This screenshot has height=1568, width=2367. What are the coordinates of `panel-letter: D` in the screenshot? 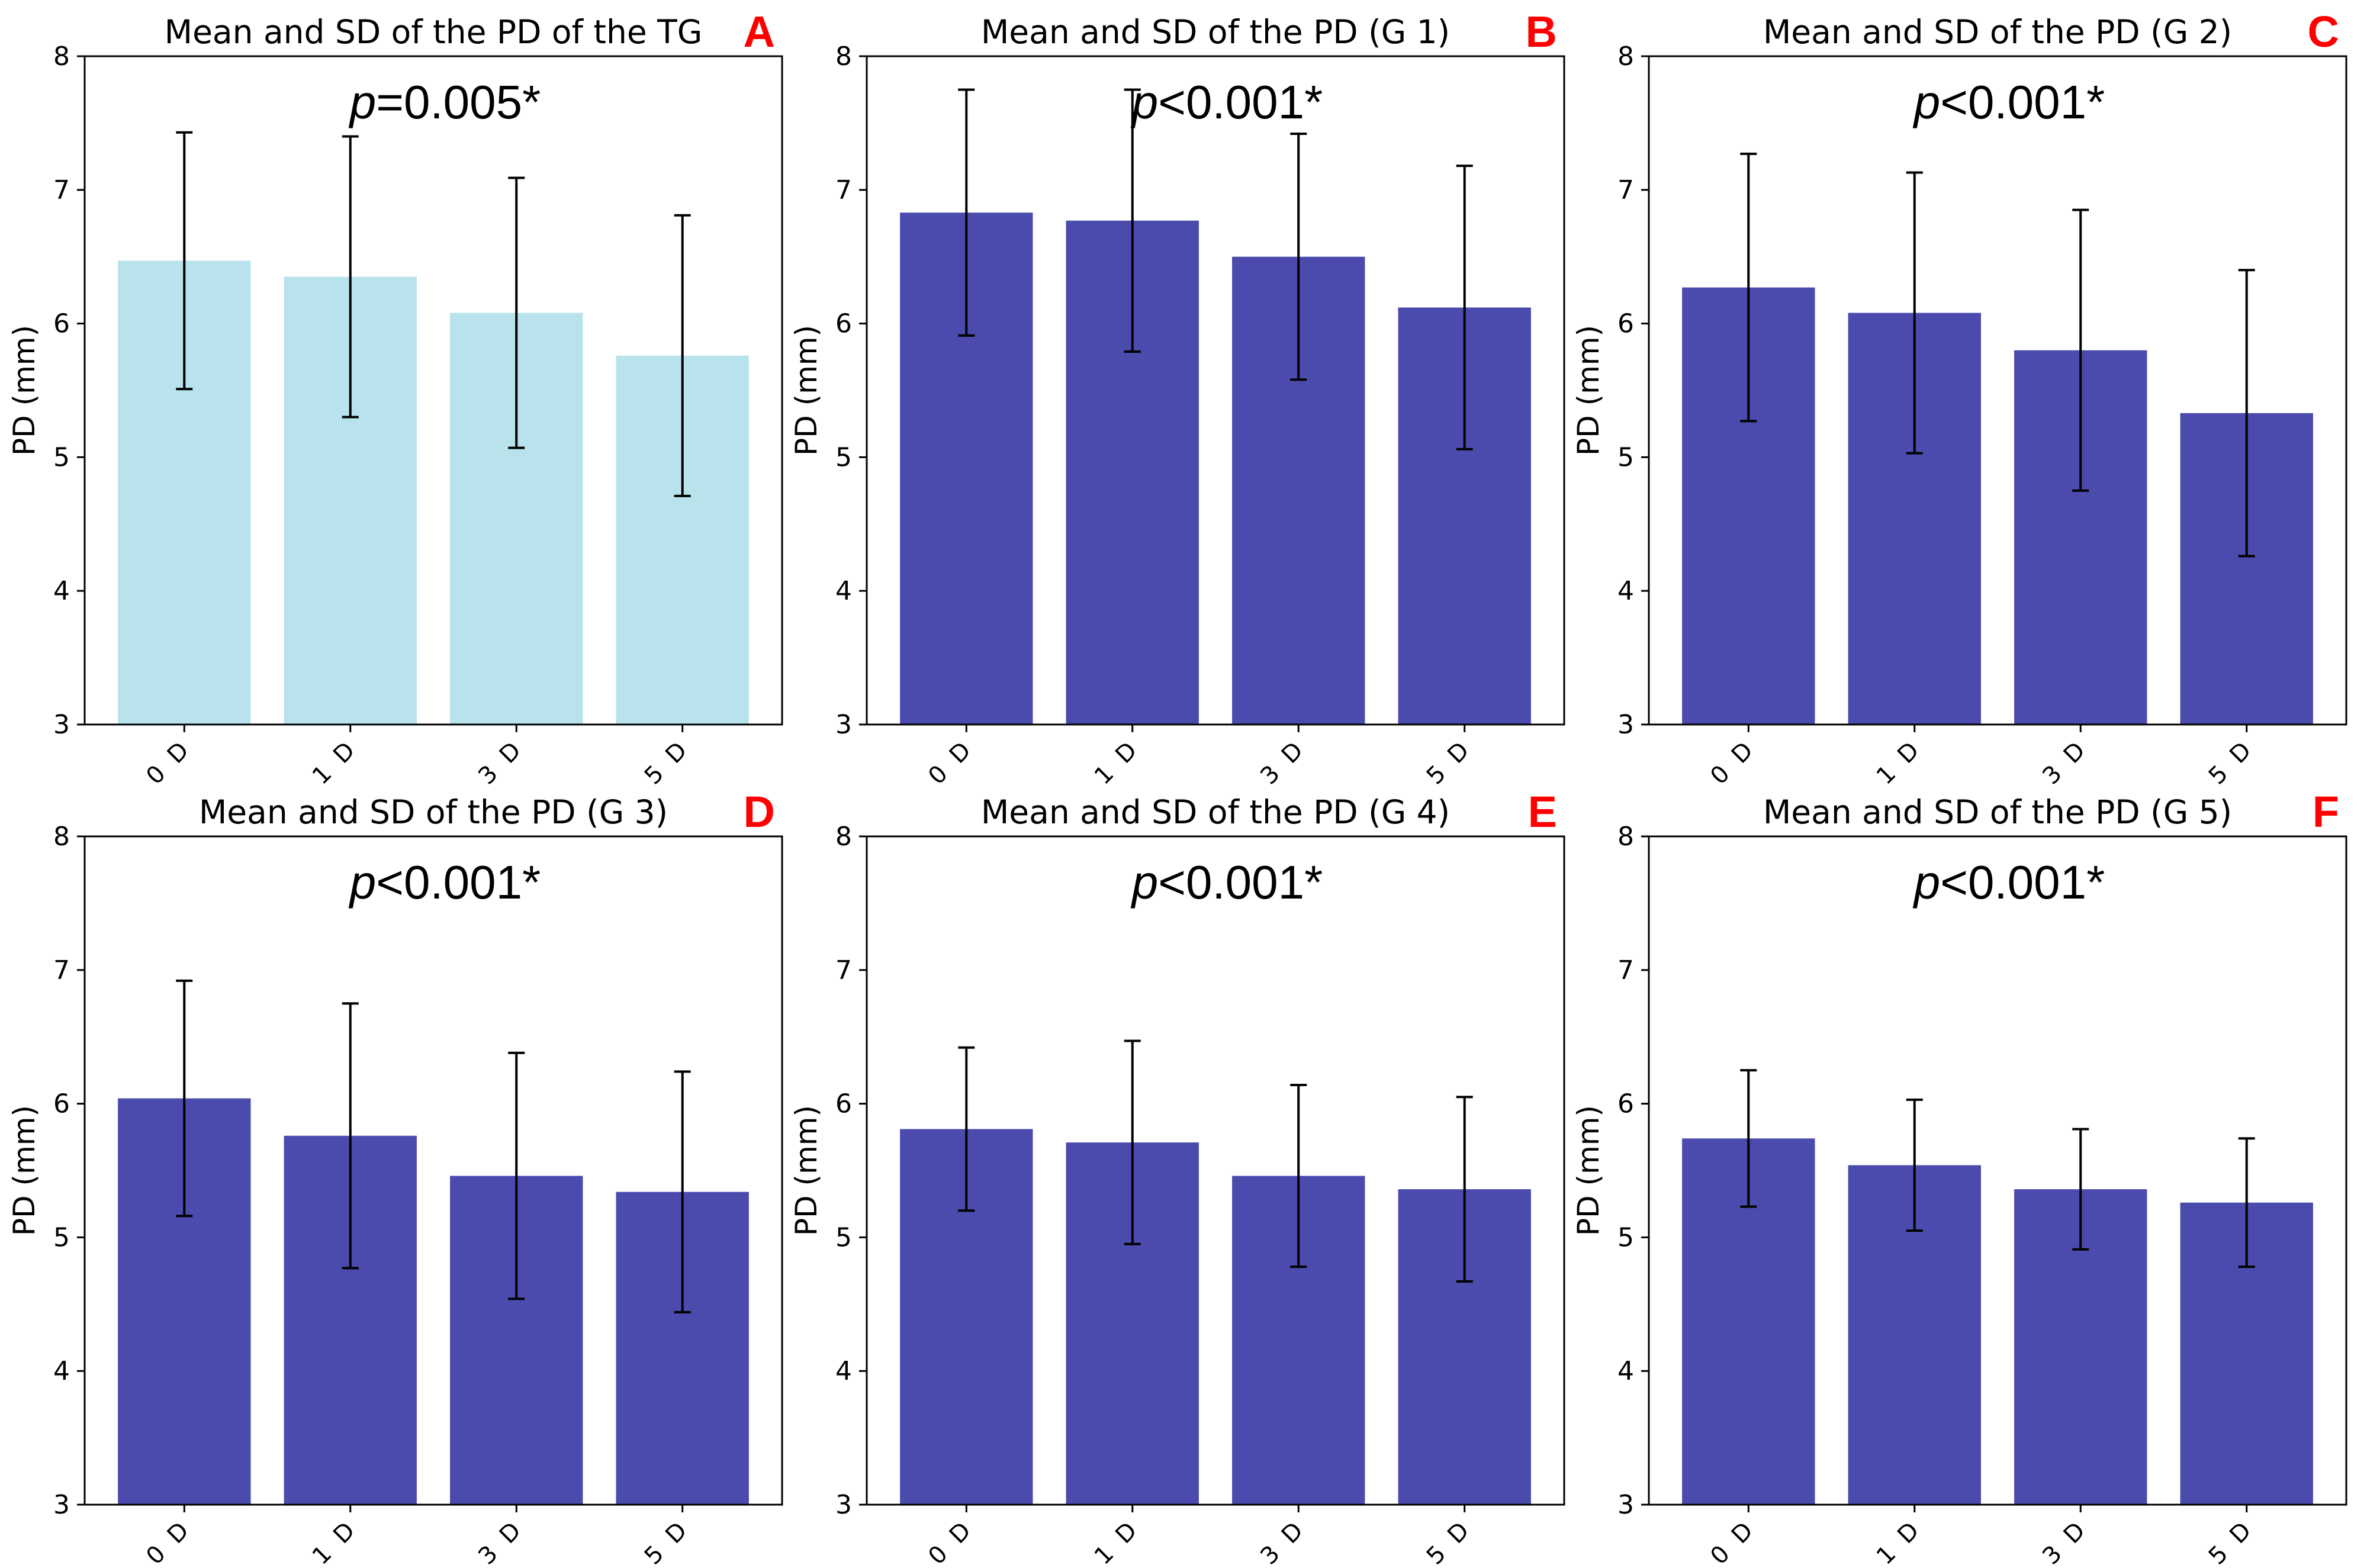 It's located at (759, 811).